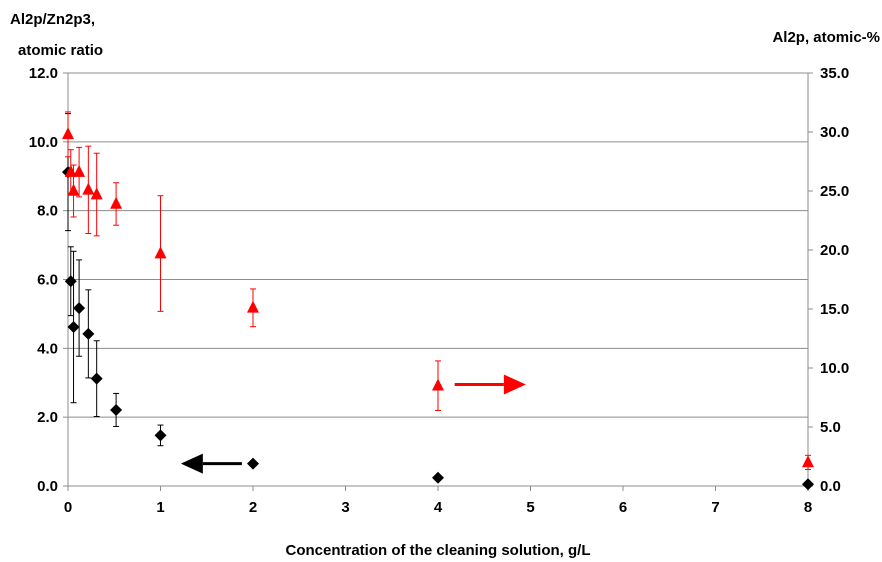  Describe the element at coordinates (834, 368) in the screenshot. I see `y-tick-label-right: 10.0` at that location.